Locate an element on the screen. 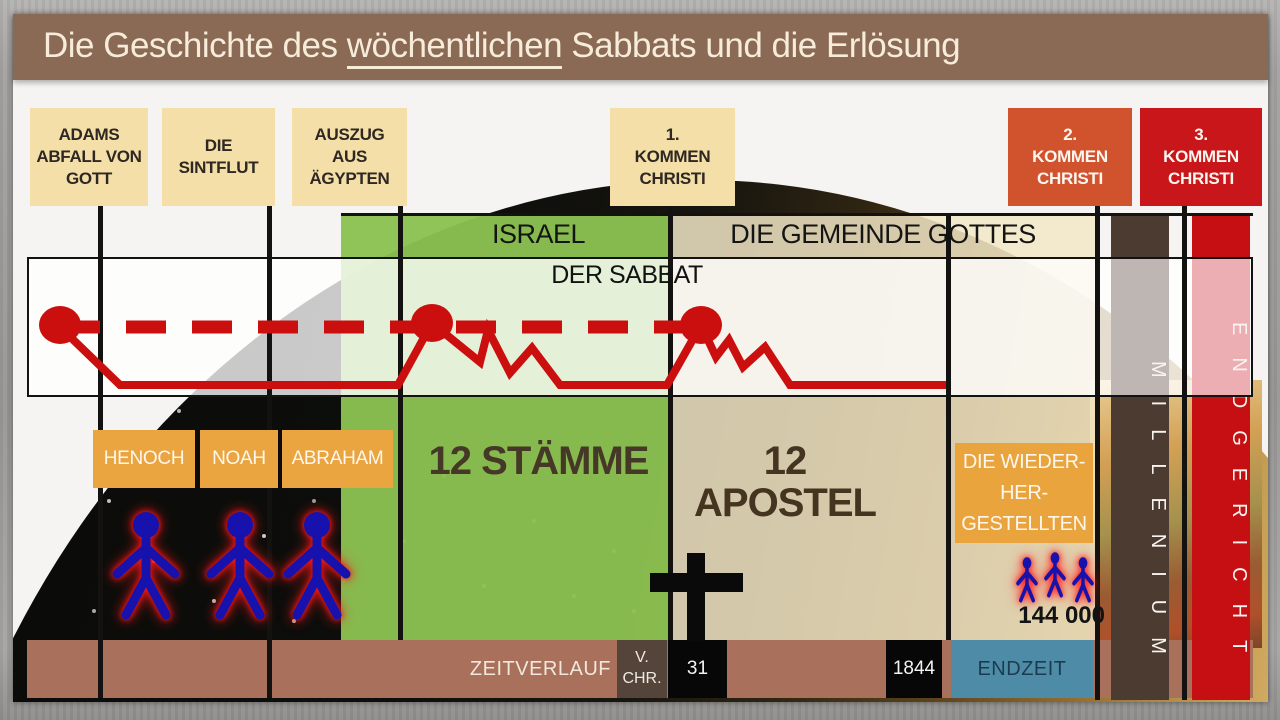 The image size is (1280, 720). wiederhergestellten-box: DIE WIEDER- HER- GESTELLTEN is located at coordinates (1024, 493).